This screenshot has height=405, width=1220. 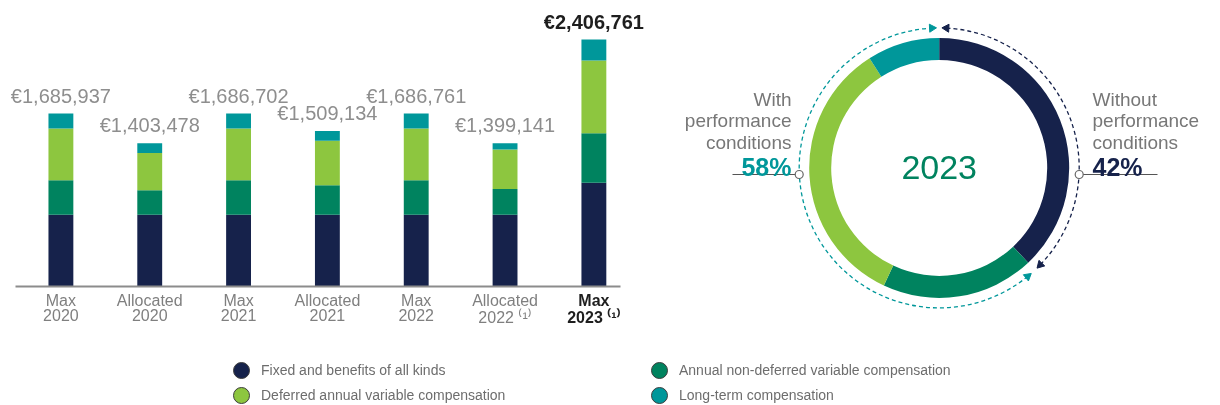 I want to click on x-tick-label: Allocated 2022 ⁽¹⁾, so click(x=505, y=308).